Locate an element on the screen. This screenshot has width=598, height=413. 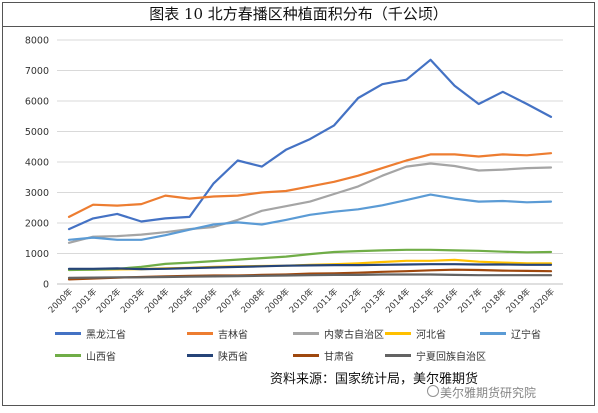
y-tick-label: 6000 is located at coordinates (37, 102).